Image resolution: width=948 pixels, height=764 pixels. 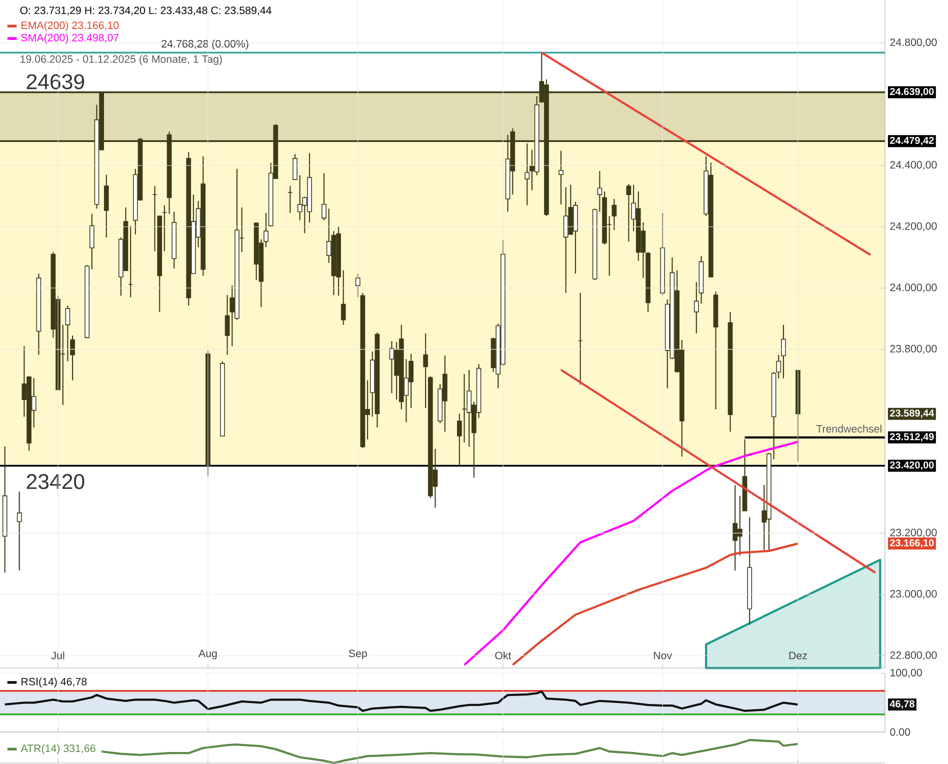 I want to click on annotation: 23420, so click(x=55, y=482).